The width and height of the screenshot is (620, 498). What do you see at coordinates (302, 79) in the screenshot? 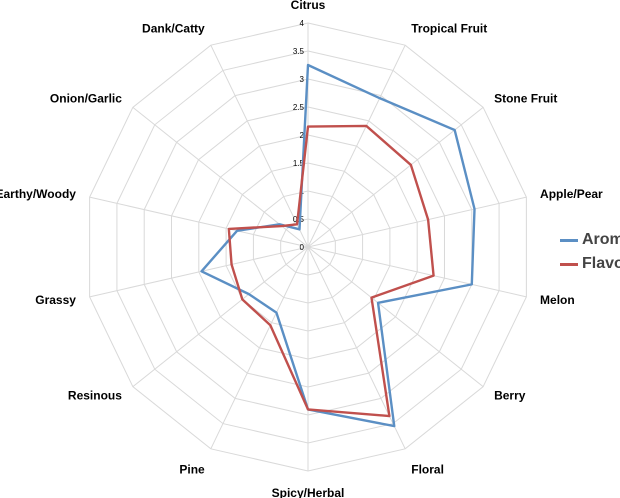
I see `tick-label: 3` at bounding box center [302, 79].